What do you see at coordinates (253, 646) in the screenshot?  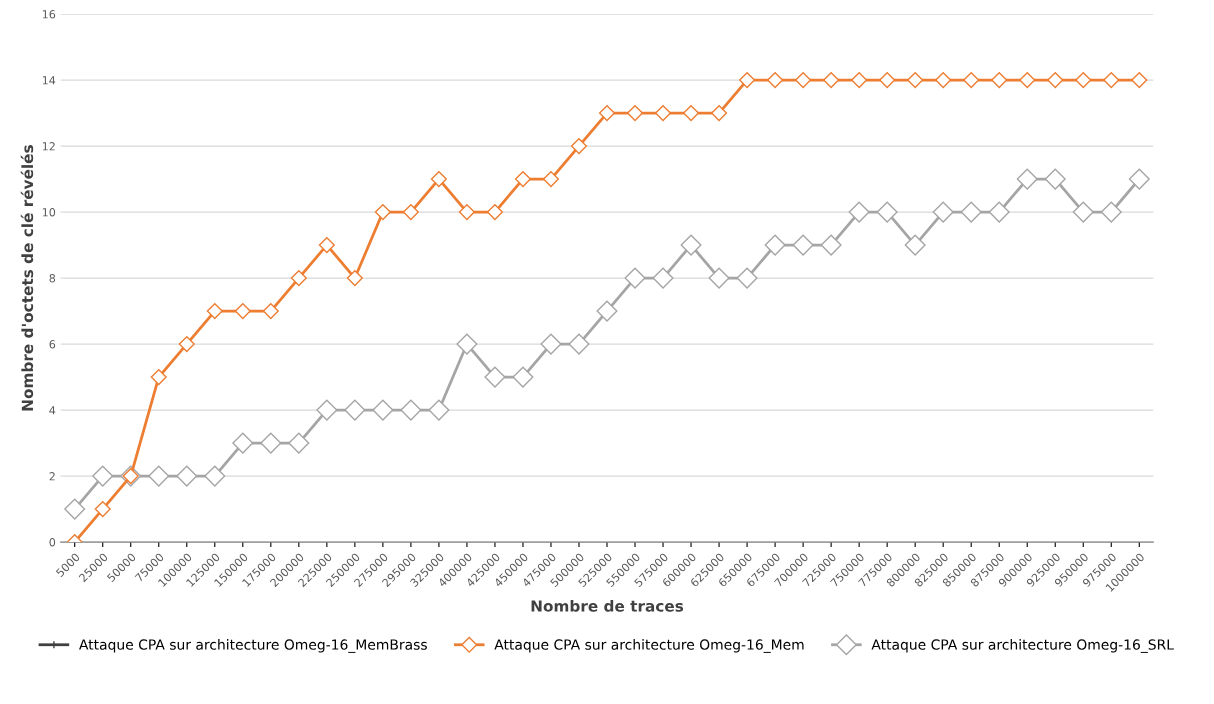 I see `legend-label: Attaque CPA sur architecture Omeg-16_MemBrass` at bounding box center [253, 646].